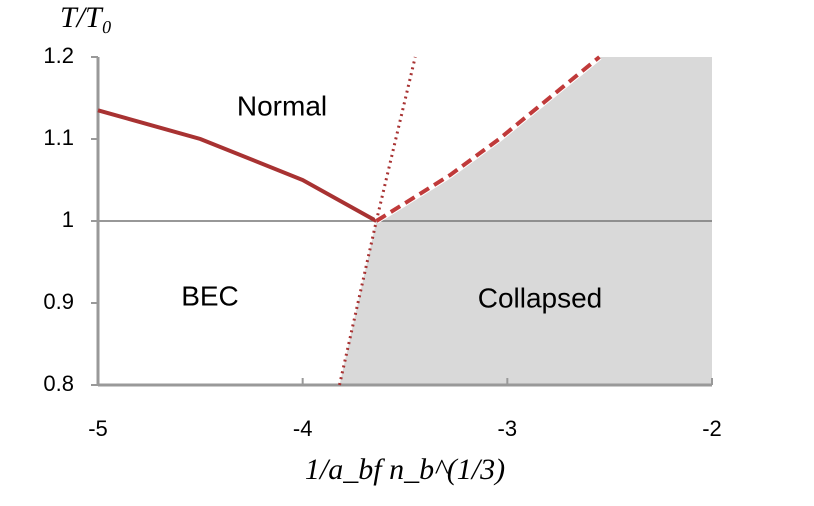 This screenshot has width=814, height=506. Describe the element at coordinates (98, 428) in the screenshot. I see `x-tick-label: -5` at that location.